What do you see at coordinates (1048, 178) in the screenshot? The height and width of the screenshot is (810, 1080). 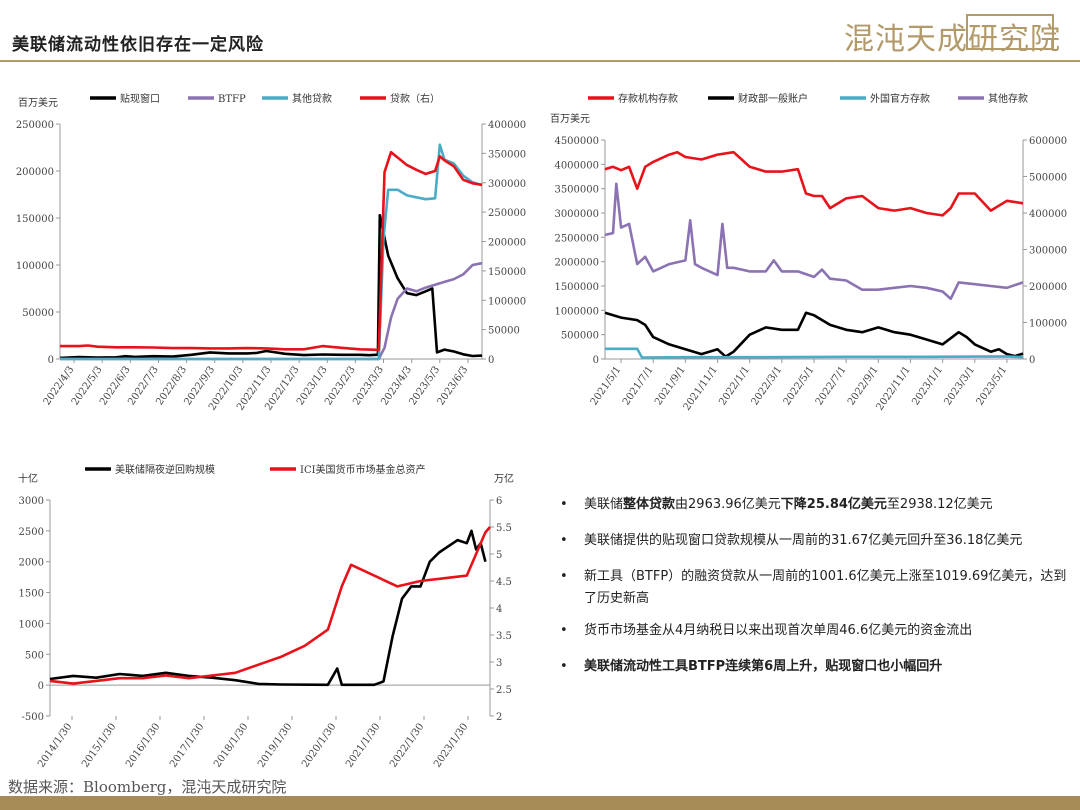 I see `y-tick-label-right: 500000` at bounding box center [1048, 178].